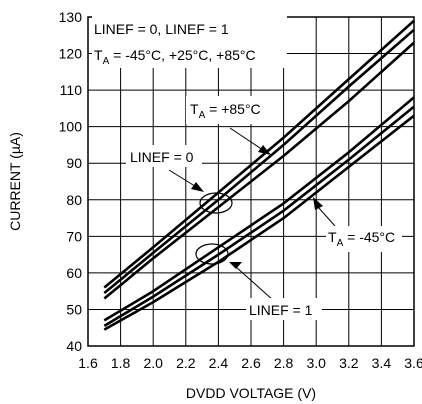 This screenshot has width=422, height=404. What do you see at coordinates (281, 310) in the screenshot?
I see `linef1-label: LINEF = 1` at bounding box center [281, 310].